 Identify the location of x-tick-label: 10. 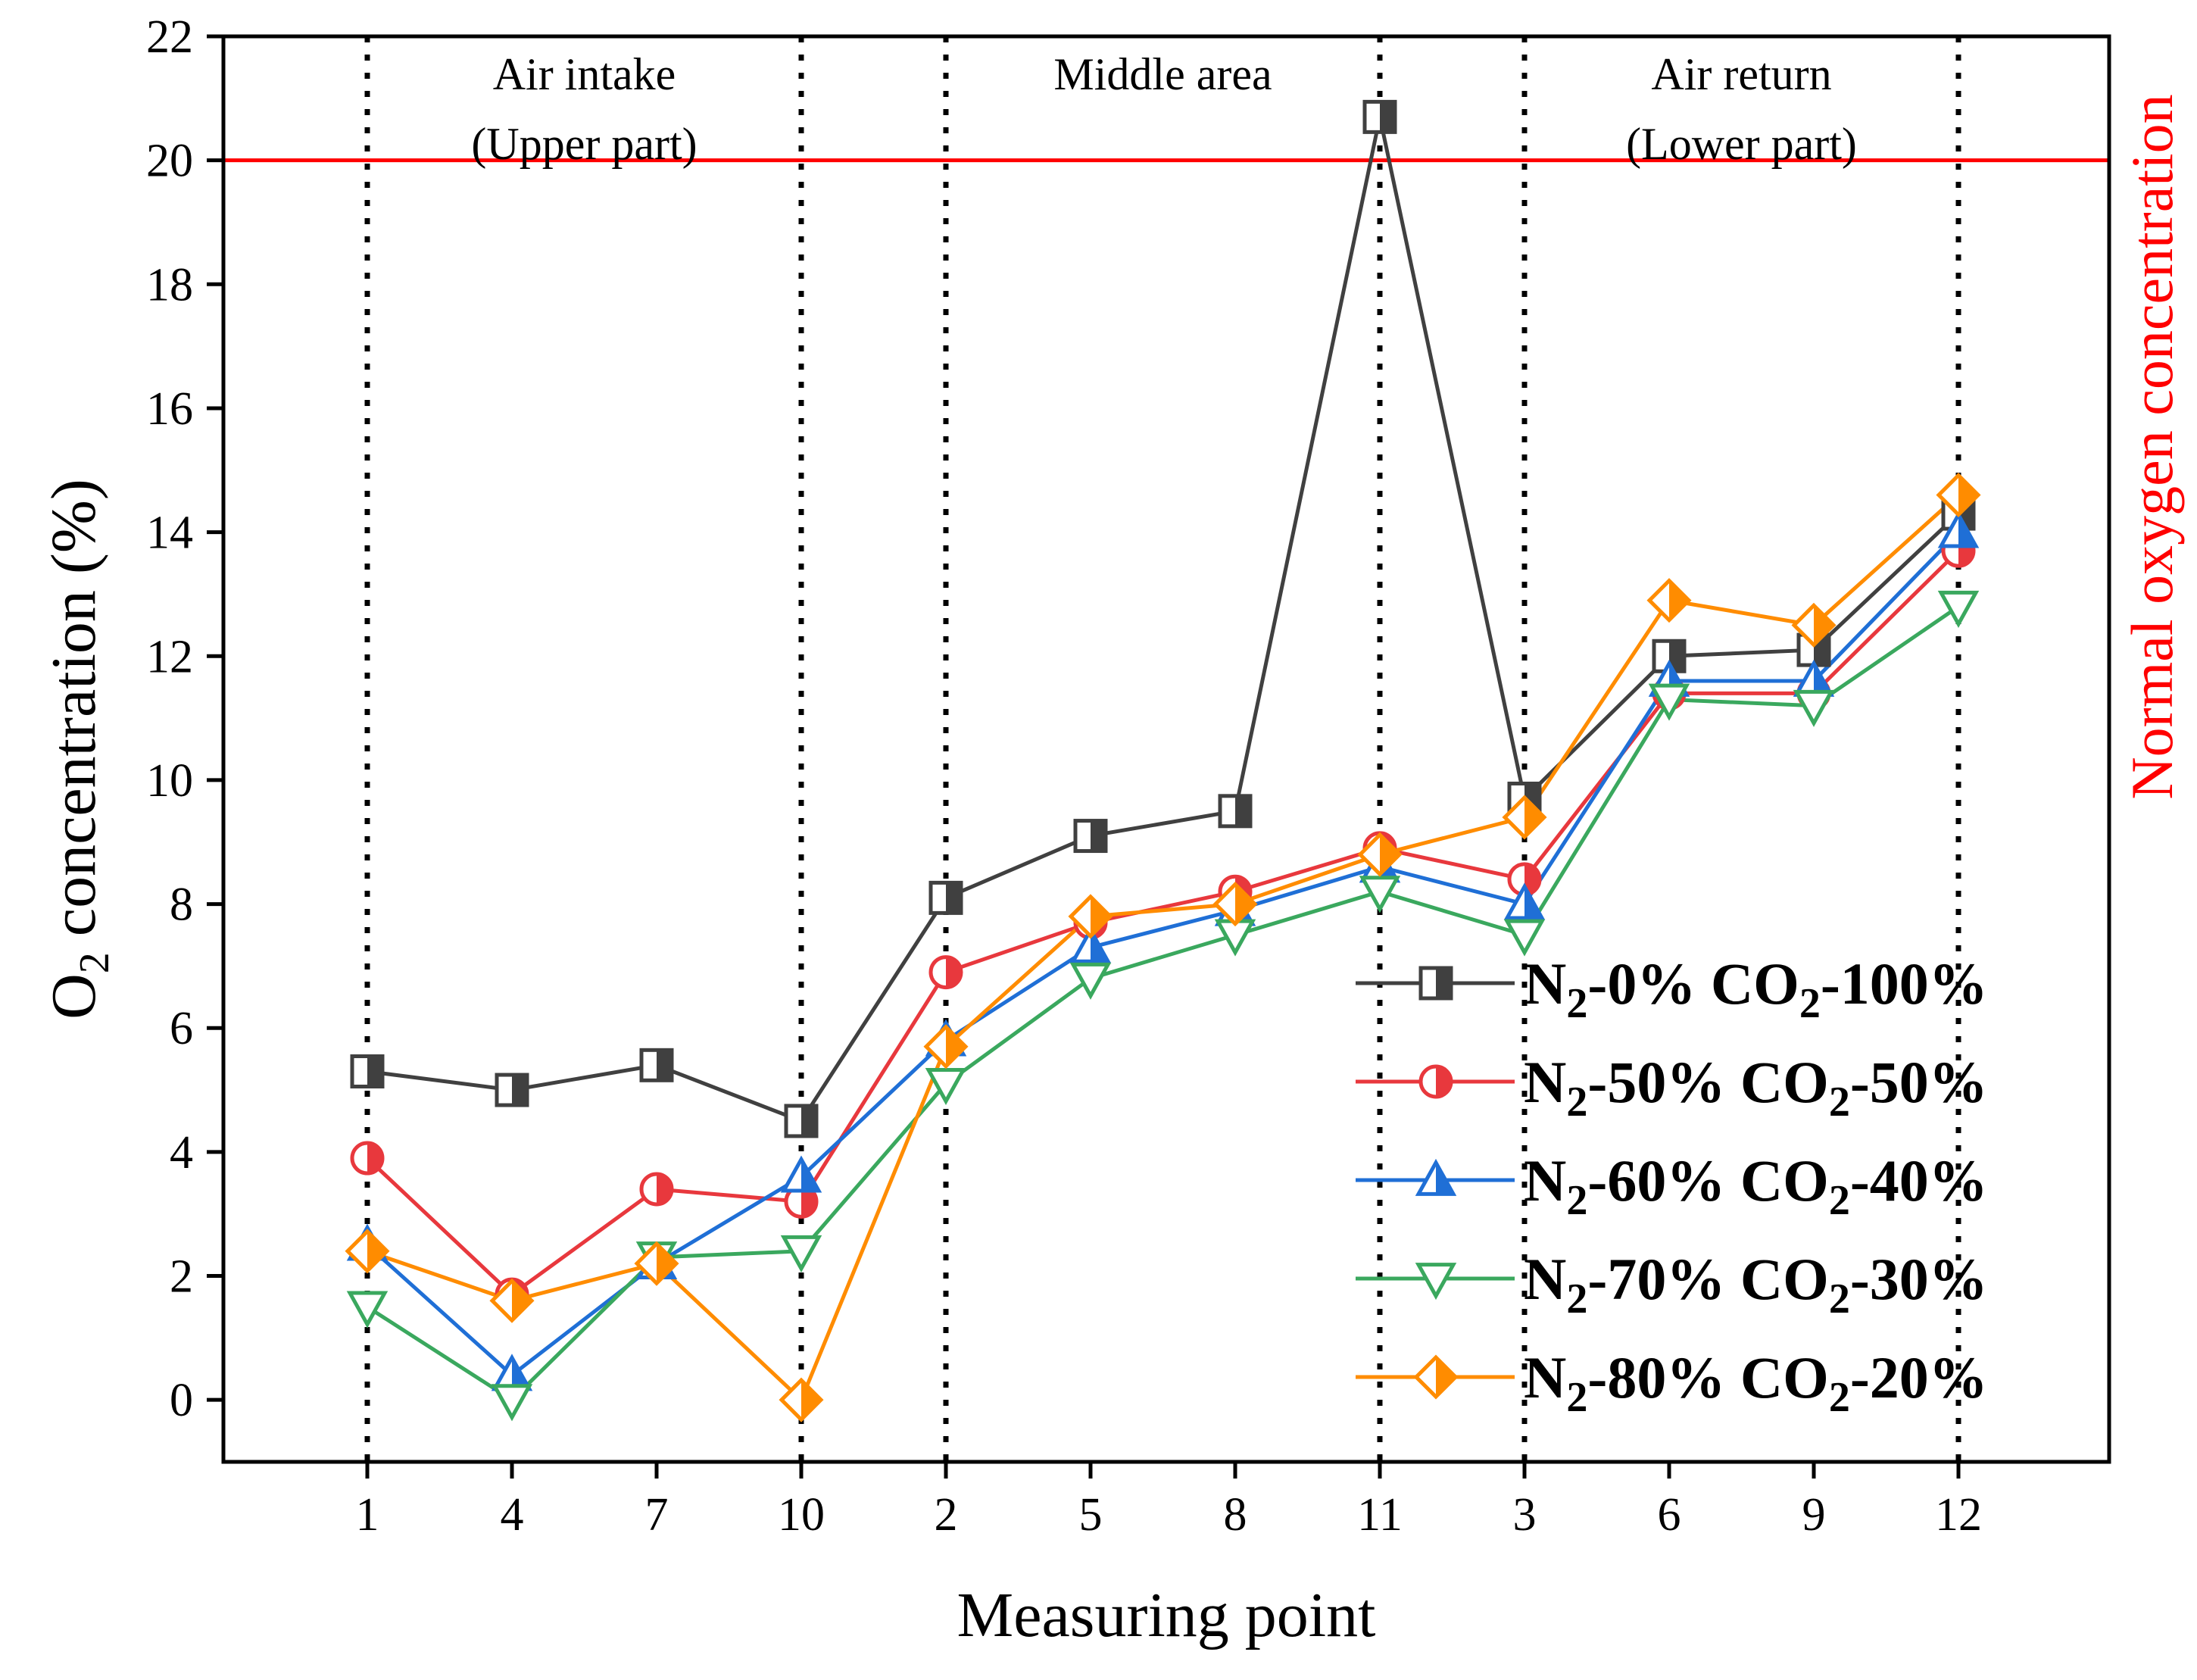
(801, 1515).